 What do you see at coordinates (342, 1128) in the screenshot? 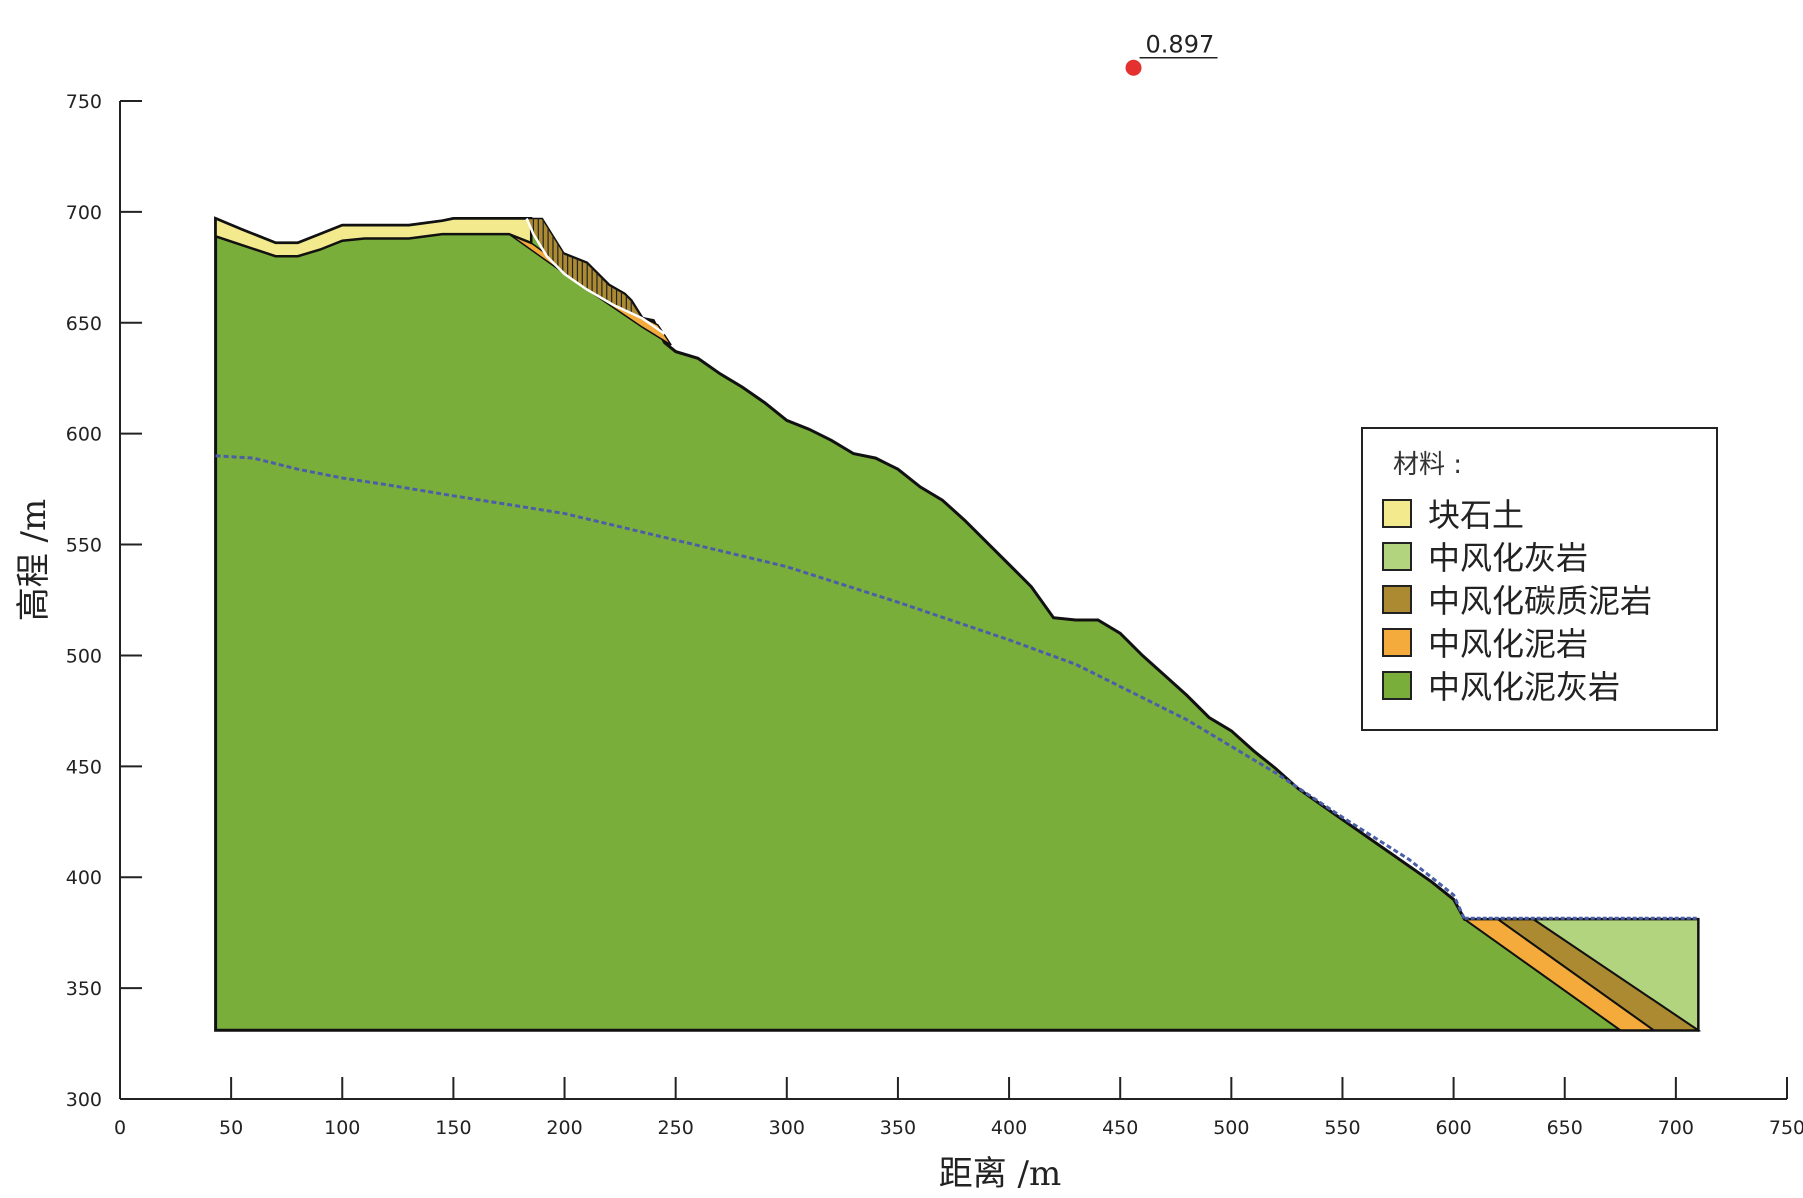
I see `x-tick-label: 100` at bounding box center [342, 1128].